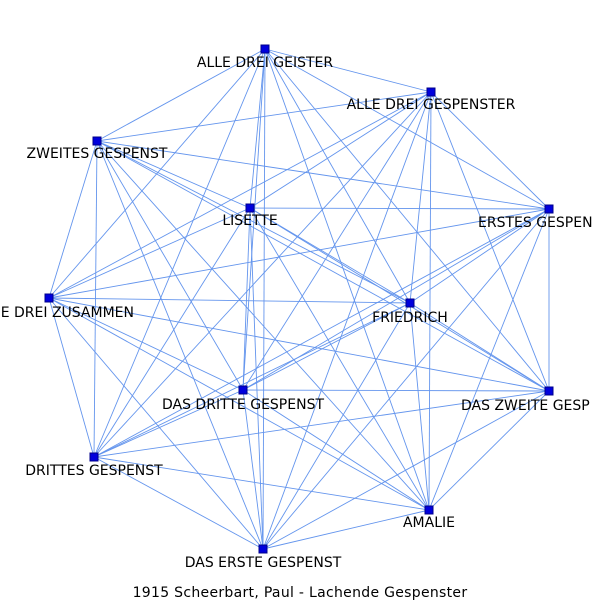 Image resolution: width=600 pixels, height=600 pixels. Describe the element at coordinates (173, 174) in the screenshot. I see `edge-zweites_gespenst-lisette` at that location.